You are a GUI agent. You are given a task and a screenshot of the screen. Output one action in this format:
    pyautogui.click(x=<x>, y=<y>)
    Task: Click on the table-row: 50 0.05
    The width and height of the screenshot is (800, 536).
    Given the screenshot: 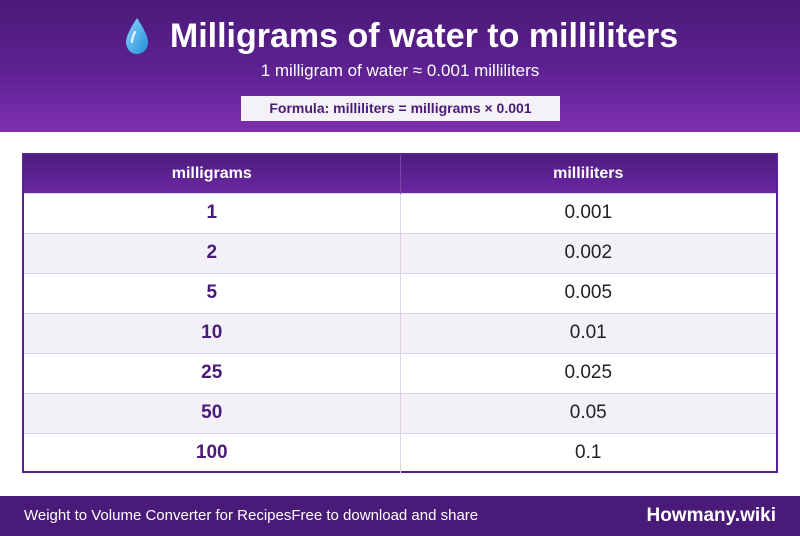 What is the action you would take?
    pyautogui.click(x=400, y=412)
    